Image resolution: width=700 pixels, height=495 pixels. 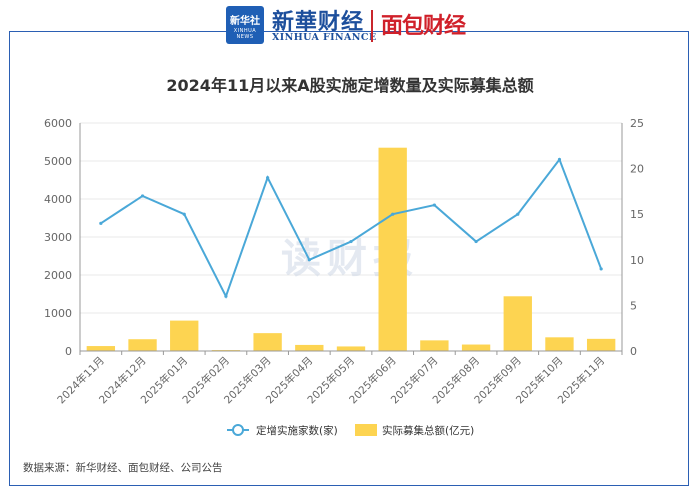 What do you see at coordinates (68, 351) in the screenshot?
I see `left-axis-tick-label: 0` at bounding box center [68, 351].